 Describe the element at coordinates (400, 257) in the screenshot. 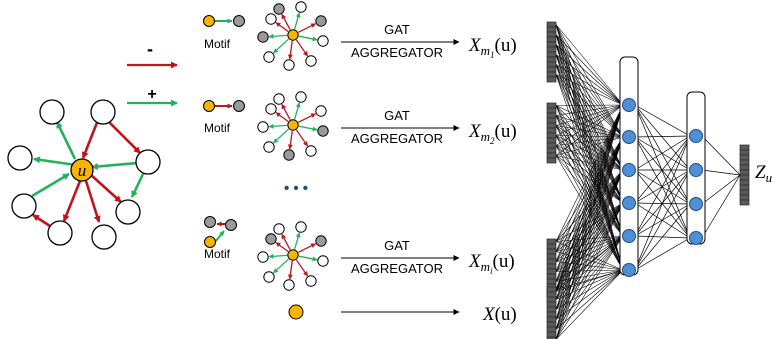

I see `gat-aggregator-i: GAT AGGREGATOR` at that location.